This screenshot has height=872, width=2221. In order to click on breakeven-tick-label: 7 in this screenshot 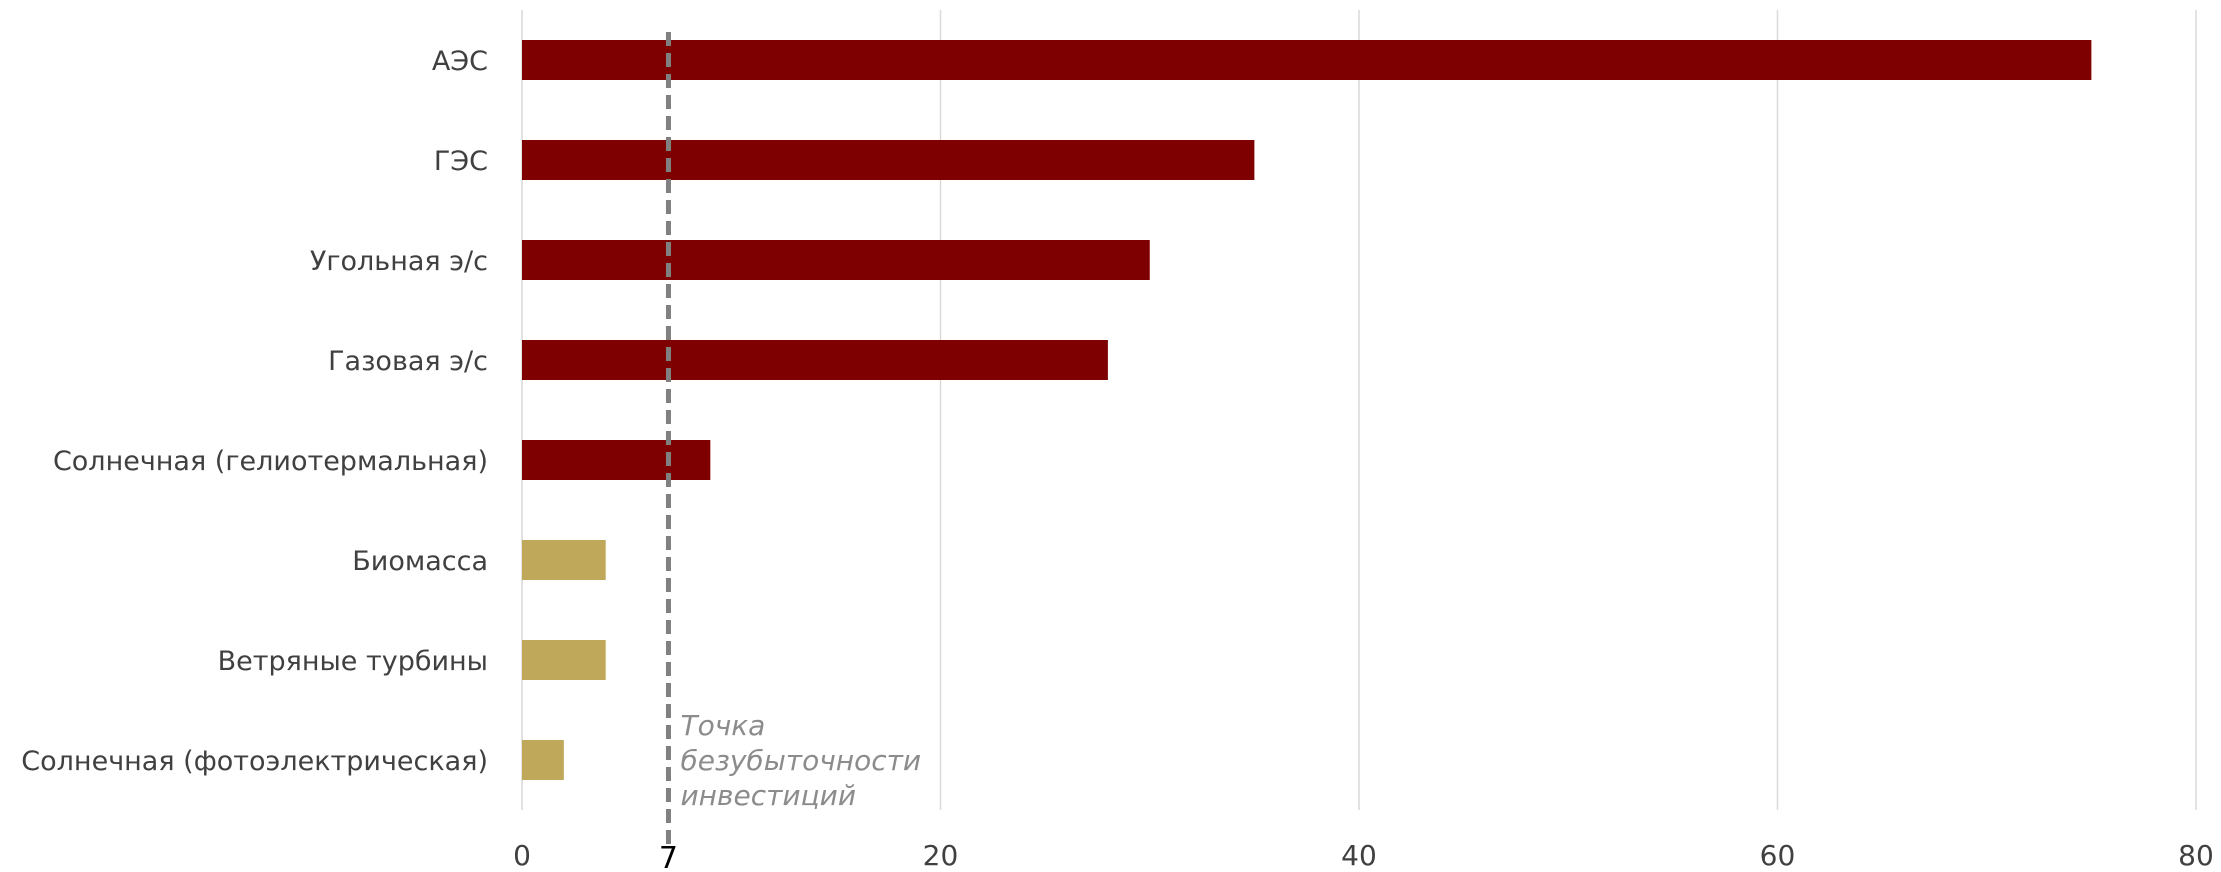, I will do `click(668, 856)`.